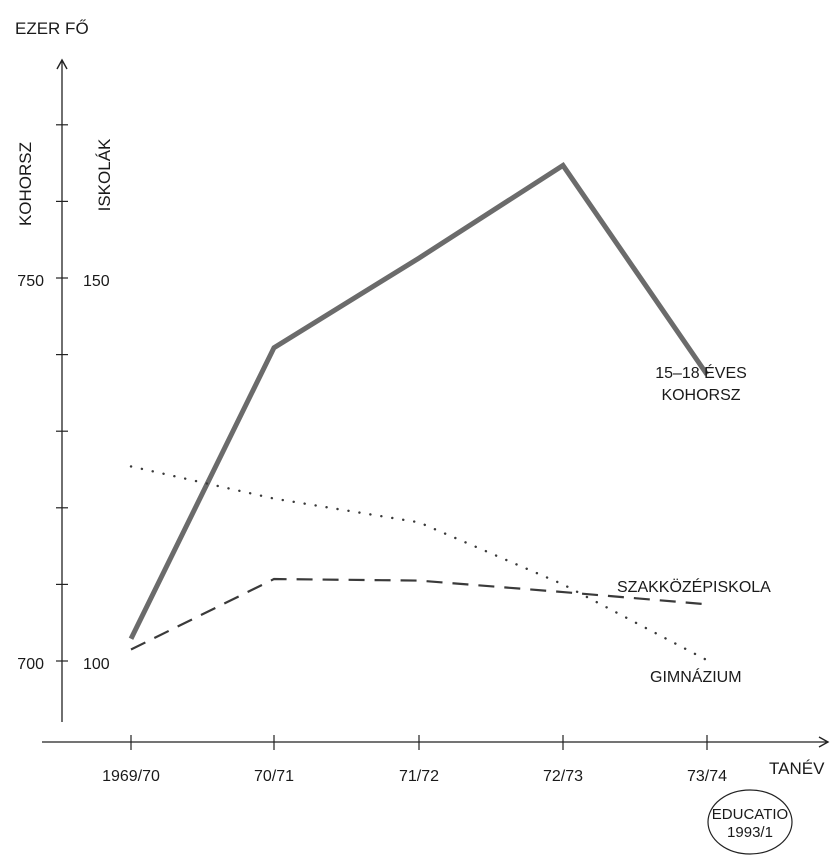  Describe the element at coordinates (52, 28) in the screenshot. I see `unit-label: EZER FŐ` at that location.